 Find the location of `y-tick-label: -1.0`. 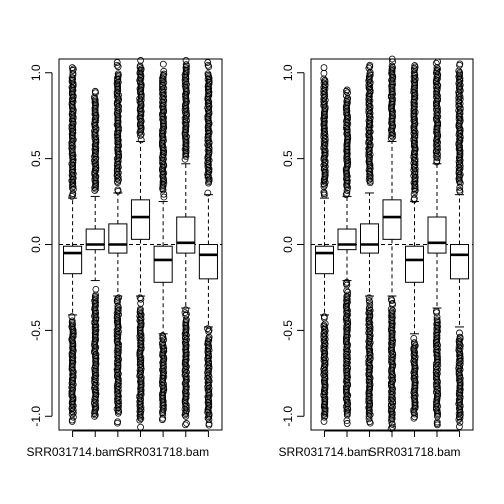

y-tick-label: -1.0 is located at coordinates (36, 416).